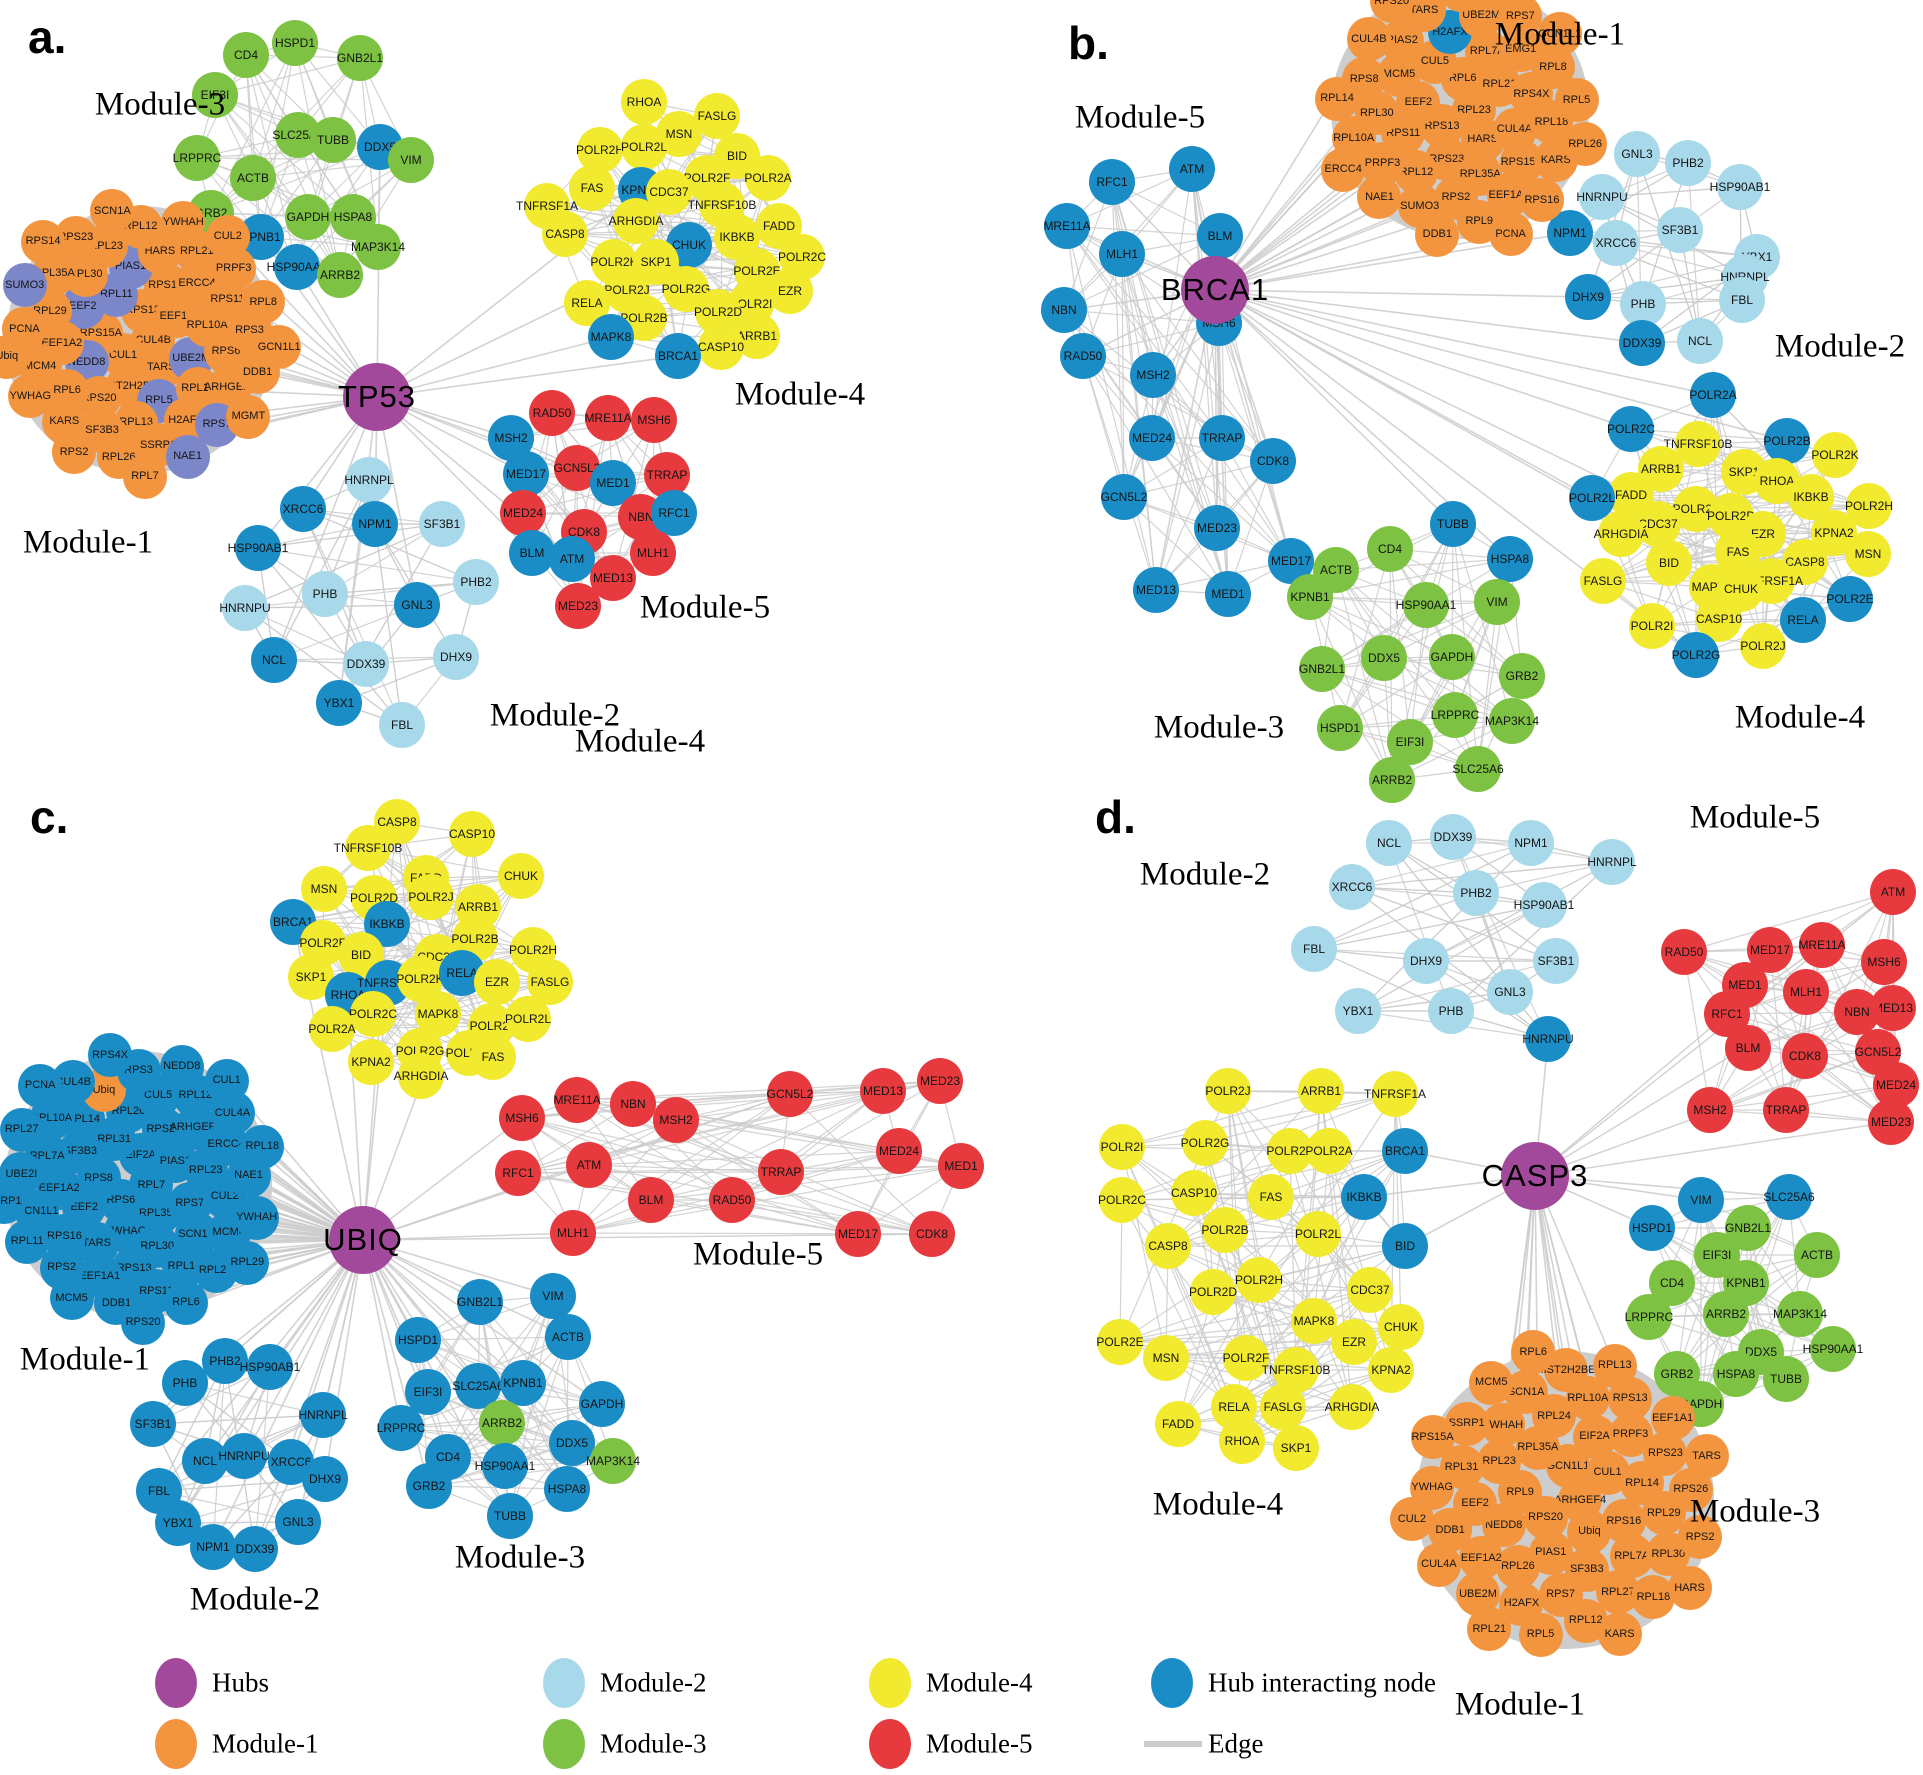  Describe the element at coordinates (1800, 1314) in the screenshot. I see `network-node: MAP3K14` at that location.